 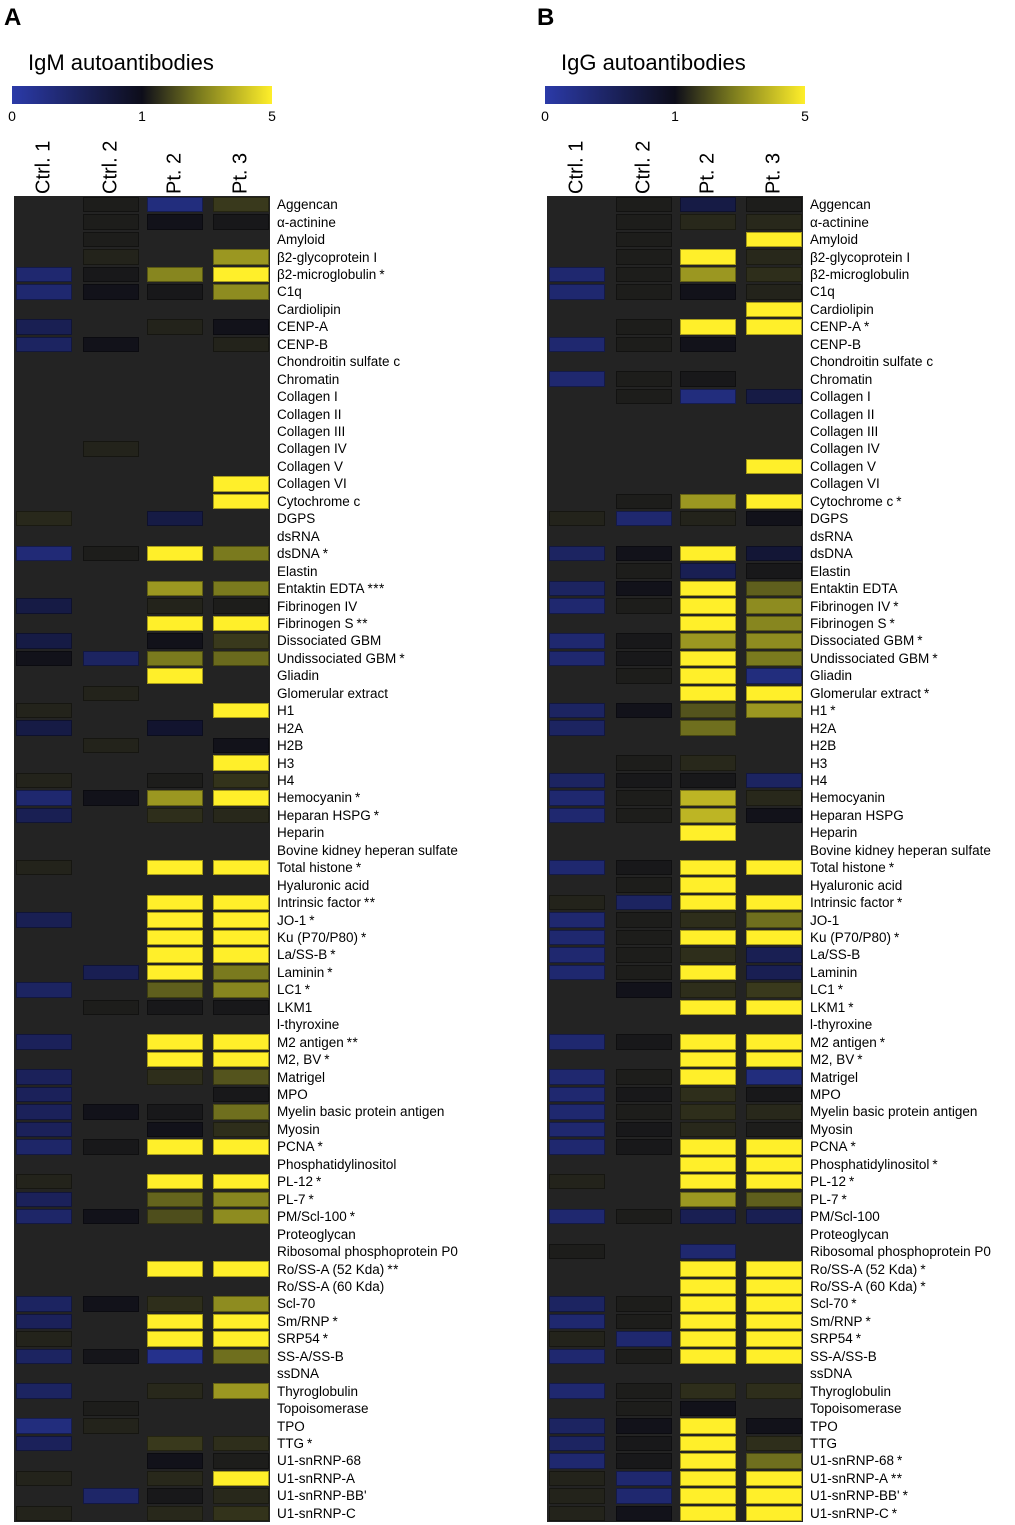 I want to click on row-label: Dissociated GBM *, so click(x=866, y=640).